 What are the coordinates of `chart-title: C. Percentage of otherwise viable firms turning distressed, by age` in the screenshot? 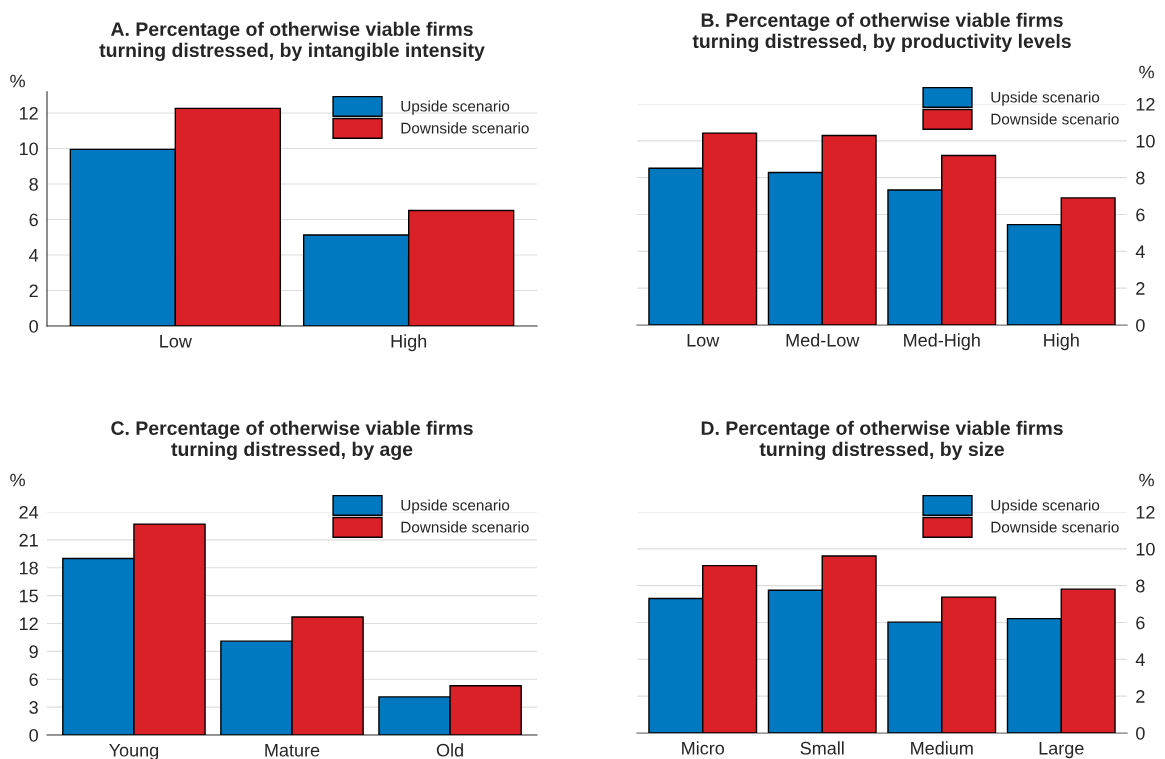 It's located at (292, 440).